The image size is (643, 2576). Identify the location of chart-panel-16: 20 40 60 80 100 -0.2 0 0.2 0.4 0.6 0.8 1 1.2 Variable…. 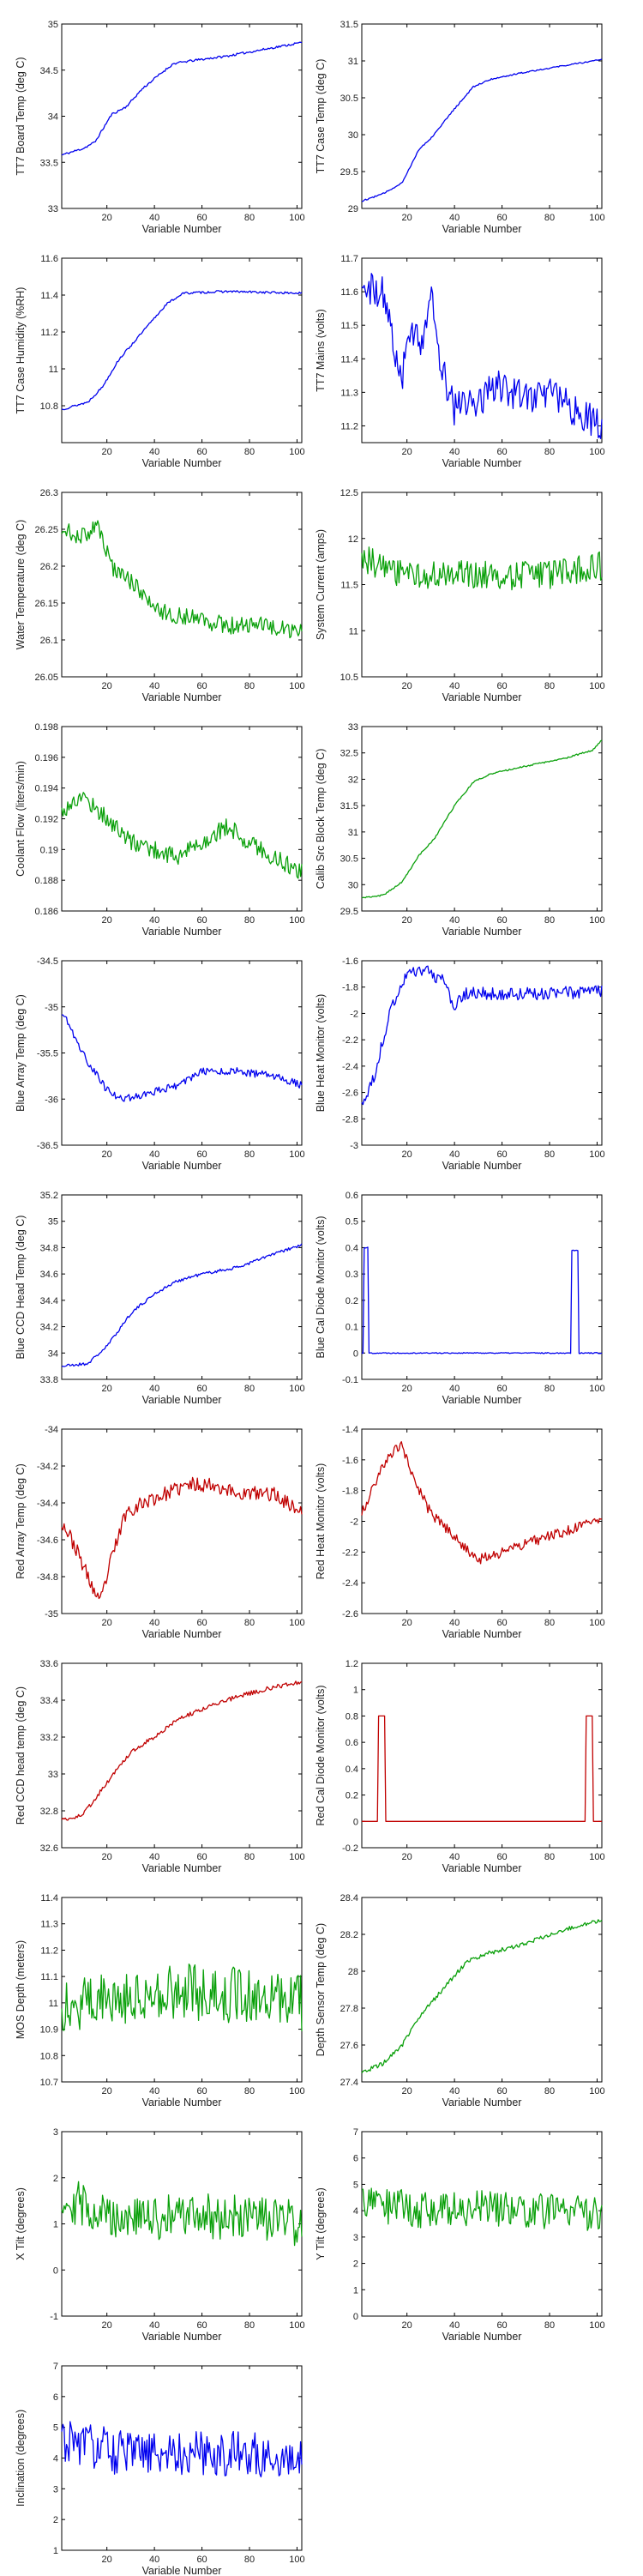
(461, 1756).